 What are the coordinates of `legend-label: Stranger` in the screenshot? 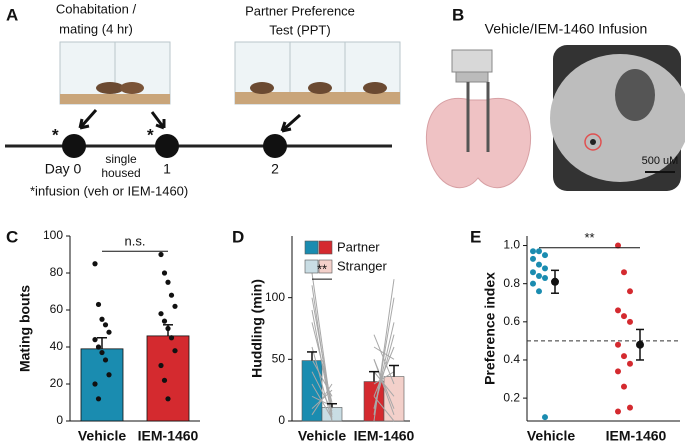 It's located at (362, 265).